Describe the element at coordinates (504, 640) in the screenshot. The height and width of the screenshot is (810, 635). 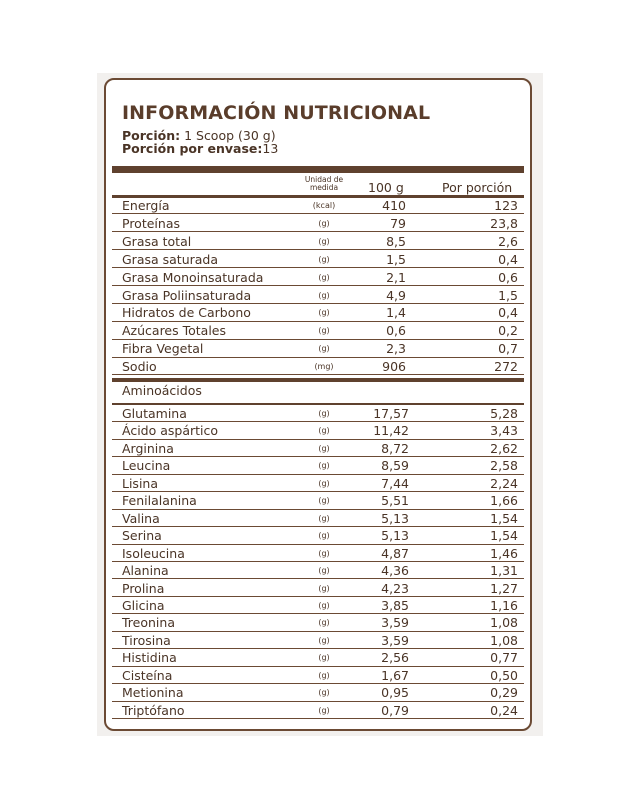
I see `value-per-serving: 1,08` at that location.